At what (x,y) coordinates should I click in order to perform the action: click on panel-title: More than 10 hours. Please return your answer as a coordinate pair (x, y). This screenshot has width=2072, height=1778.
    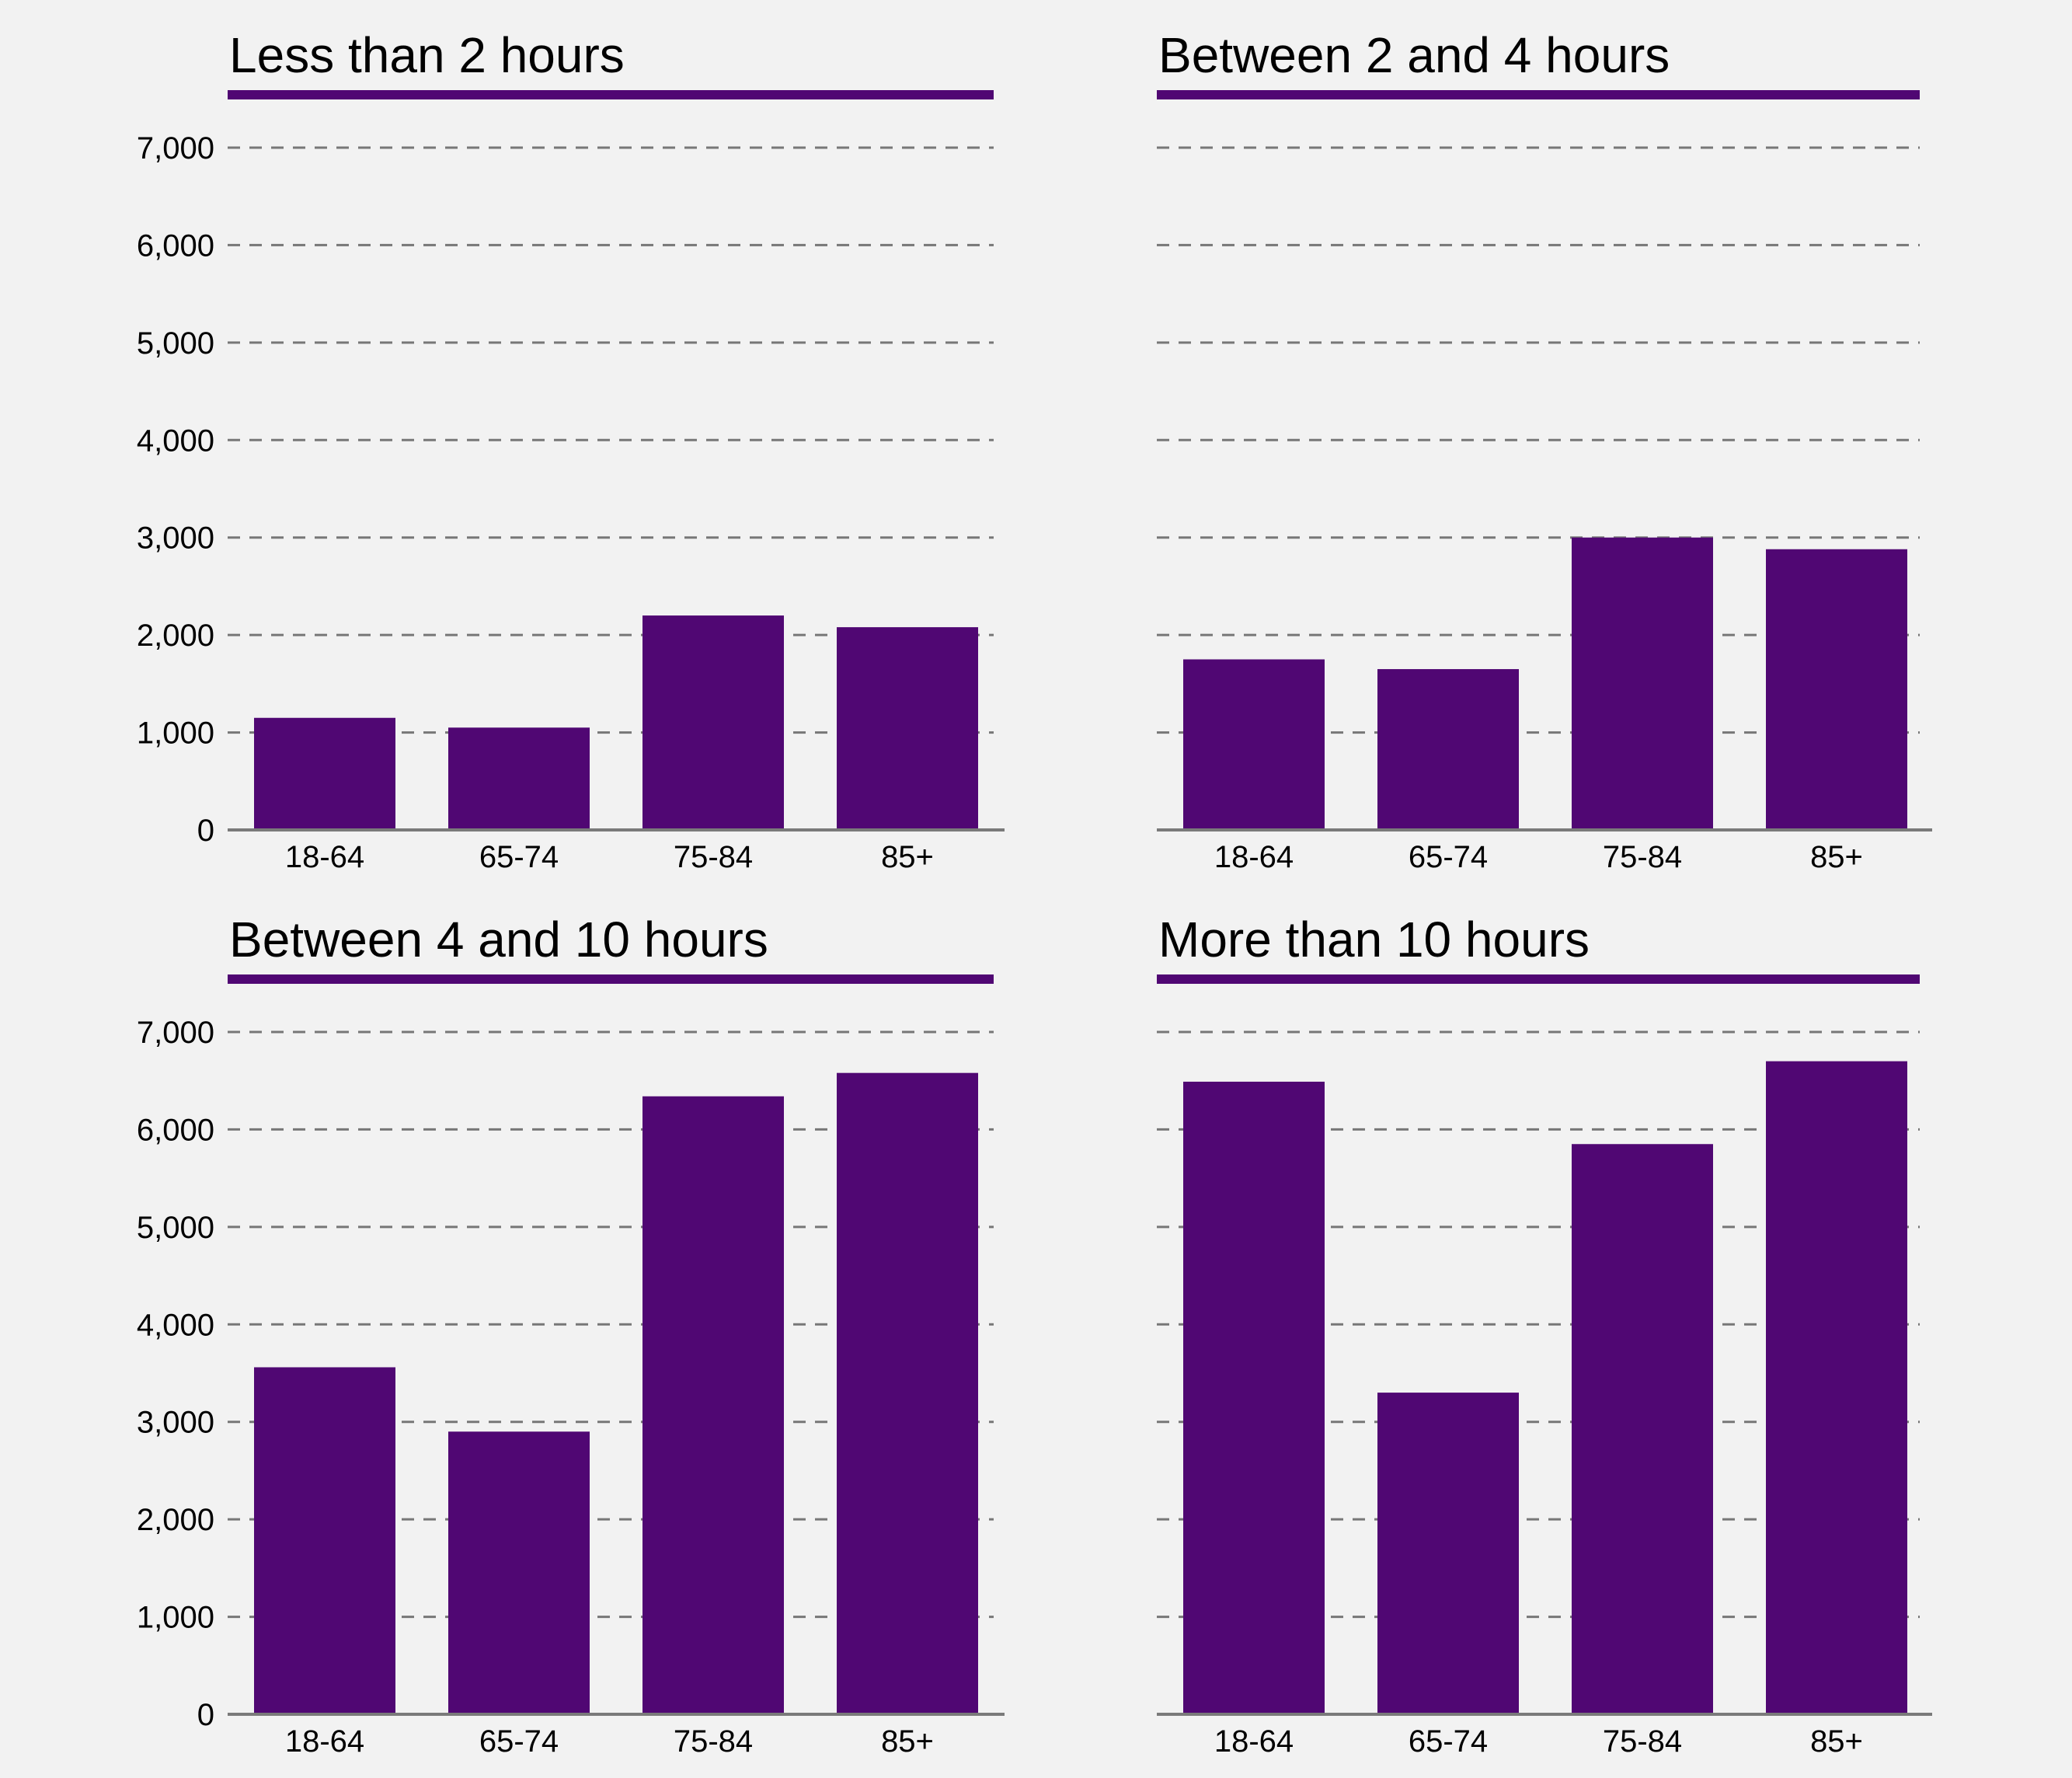
    Looking at the image, I should click on (1374, 939).